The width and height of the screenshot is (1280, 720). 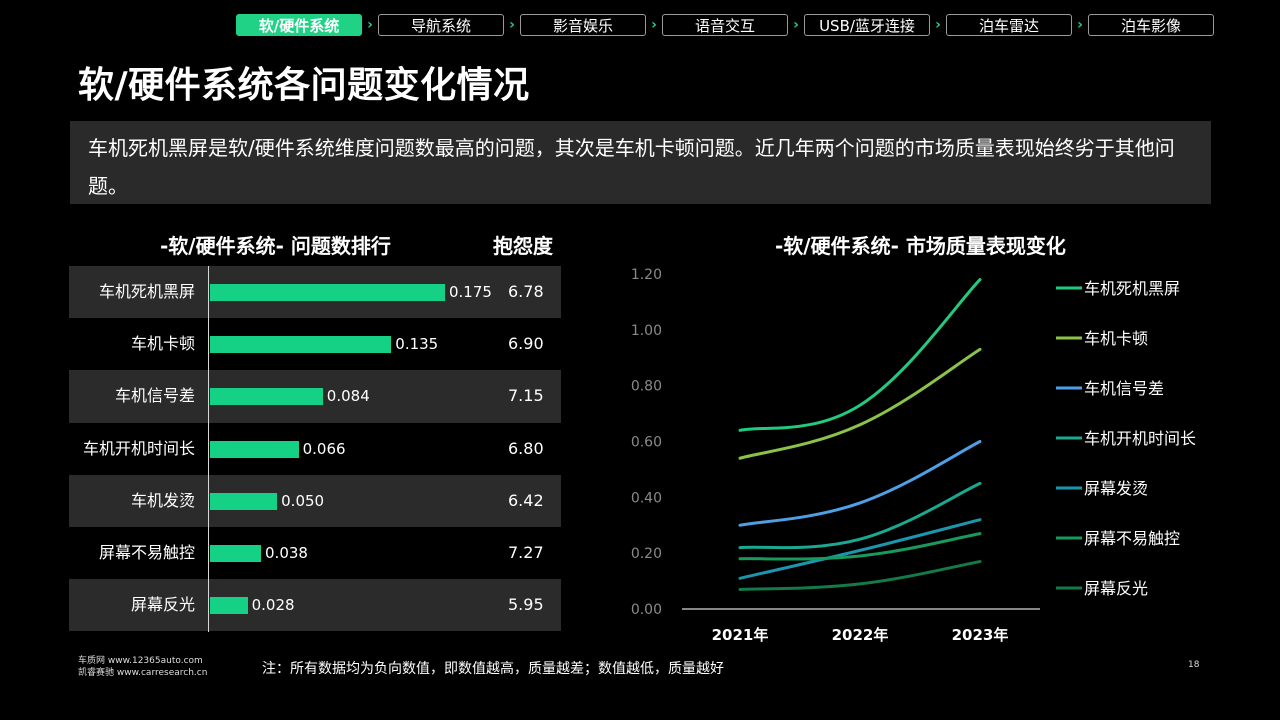 I want to click on rank-value-label: 0.084, so click(x=348, y=396).